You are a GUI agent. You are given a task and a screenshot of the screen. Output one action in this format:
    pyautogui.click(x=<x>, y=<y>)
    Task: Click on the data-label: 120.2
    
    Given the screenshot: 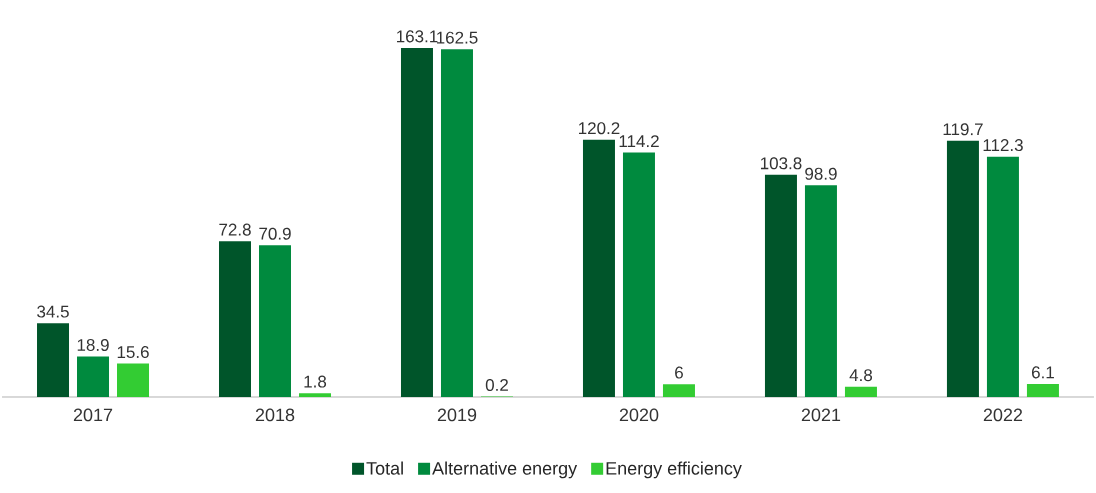 What is the action you would take?
    pyautogui.click(x=599, y=128)
    